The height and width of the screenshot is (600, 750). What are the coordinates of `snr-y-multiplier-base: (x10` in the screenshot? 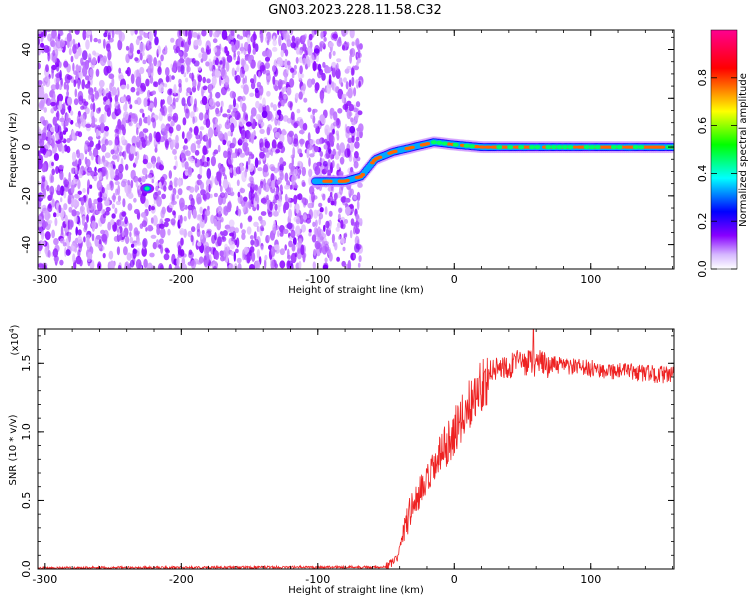 It's located at (15, 344).